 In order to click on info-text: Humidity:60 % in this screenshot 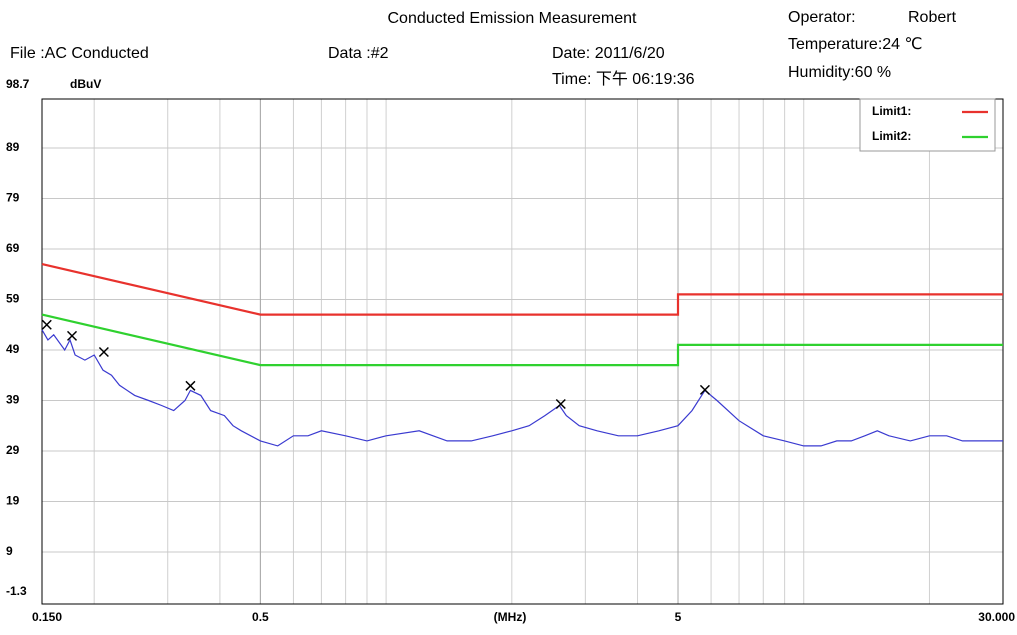, I will do `click(839, 72)`.